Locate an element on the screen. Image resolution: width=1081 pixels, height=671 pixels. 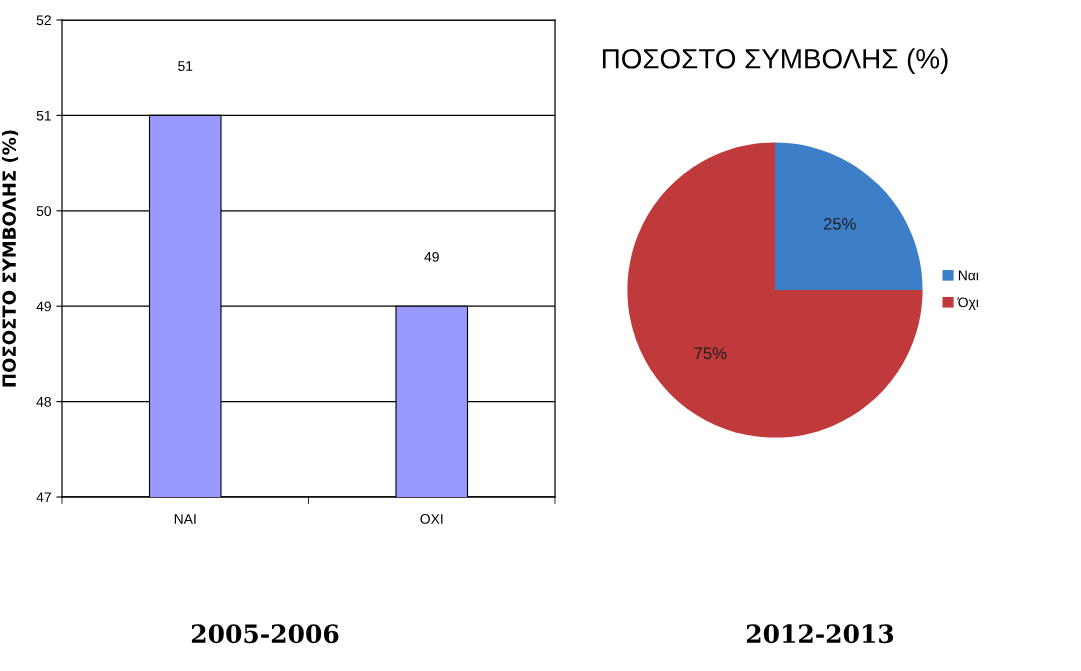
y-tick-label: 52 is located at coordinates (43, 20).